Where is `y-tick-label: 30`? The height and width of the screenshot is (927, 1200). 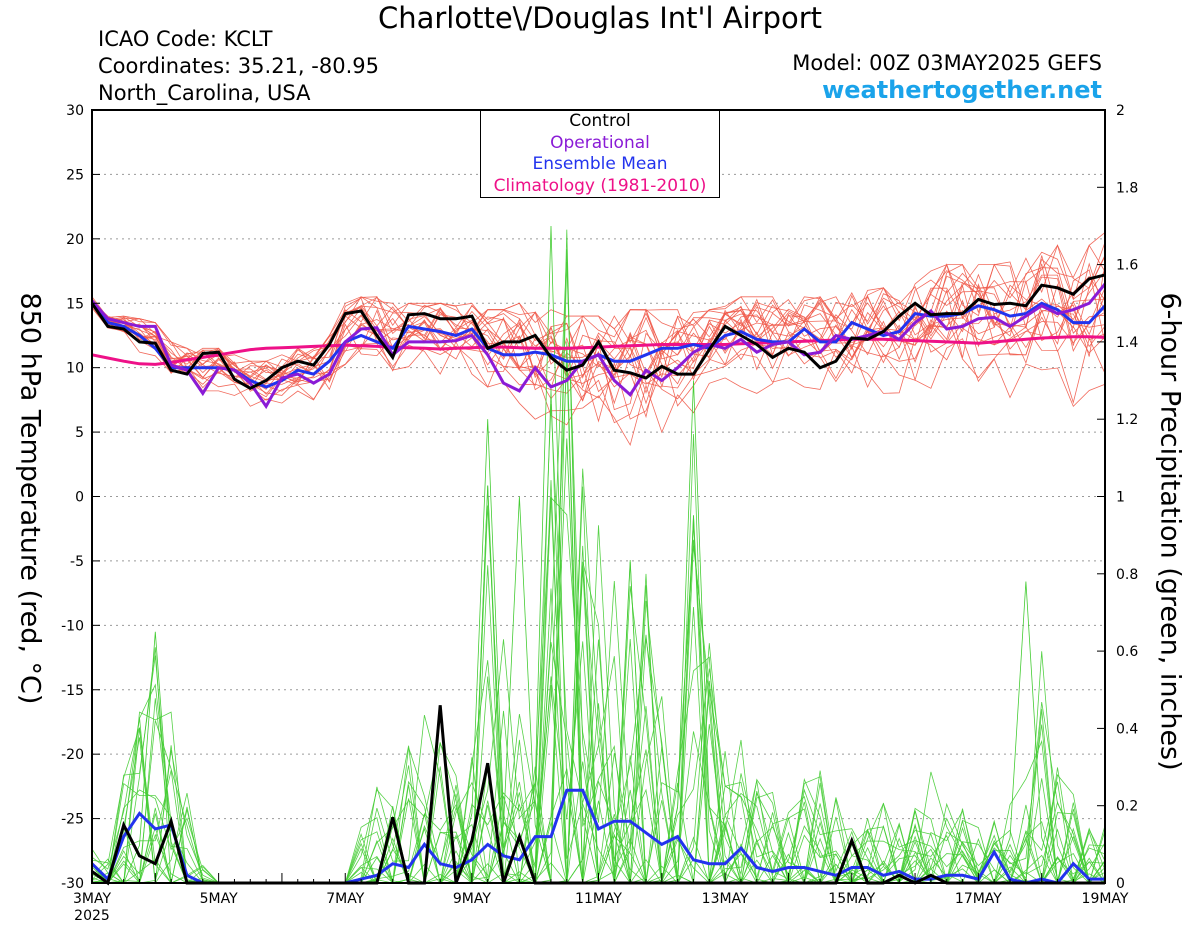 y-tick-label: 30 is located at coordinates (75, 111).